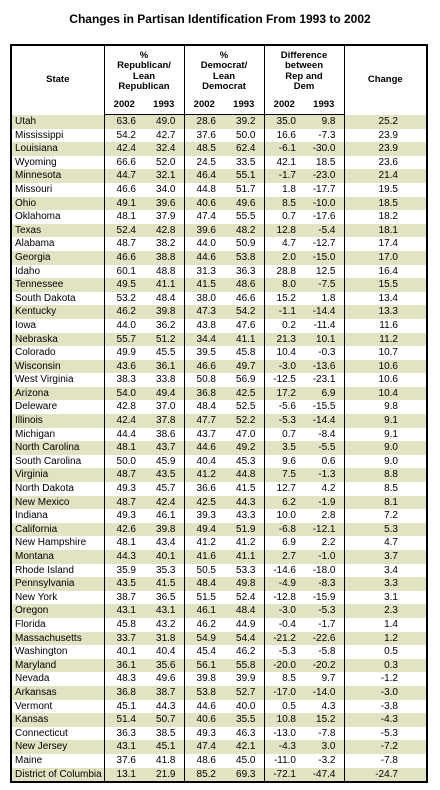  Describe the element at coordinates (47, 448) in the screenshot. I see `state-cell: North Carolina` at that location.